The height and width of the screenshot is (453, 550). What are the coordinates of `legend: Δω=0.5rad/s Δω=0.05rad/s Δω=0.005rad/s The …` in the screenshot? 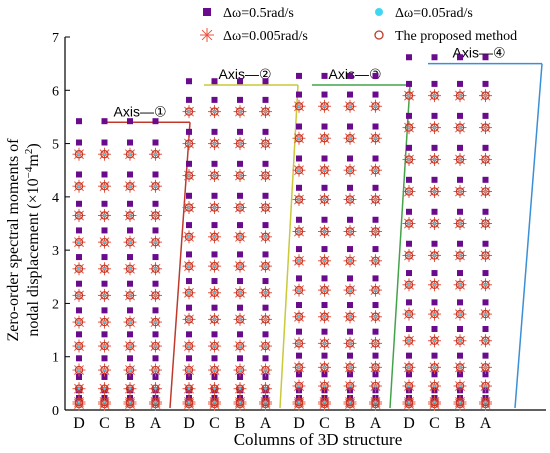 It's located at (358, 25).